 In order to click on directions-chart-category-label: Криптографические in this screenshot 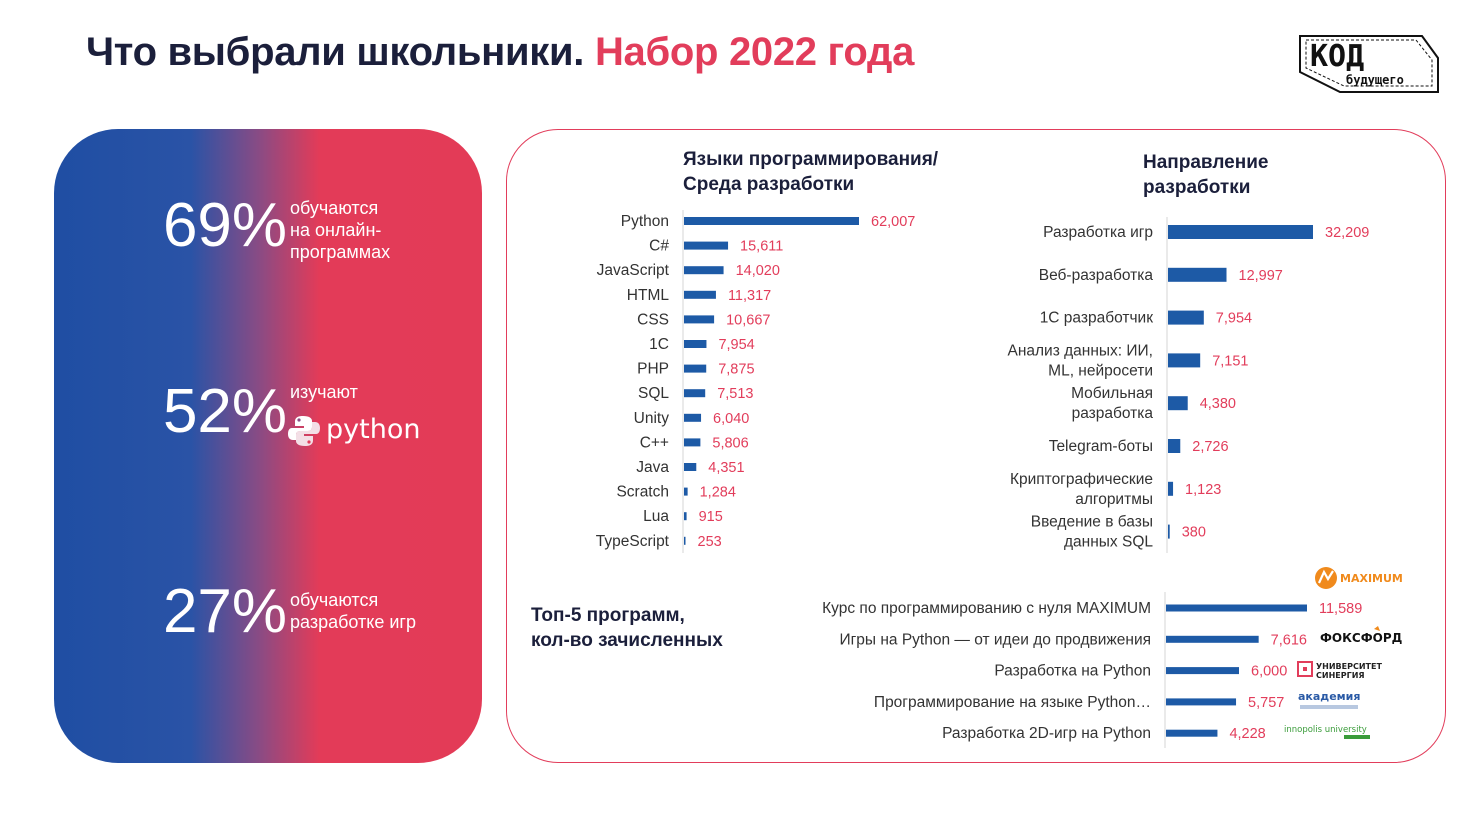, I will do `click(1081, 479)`.